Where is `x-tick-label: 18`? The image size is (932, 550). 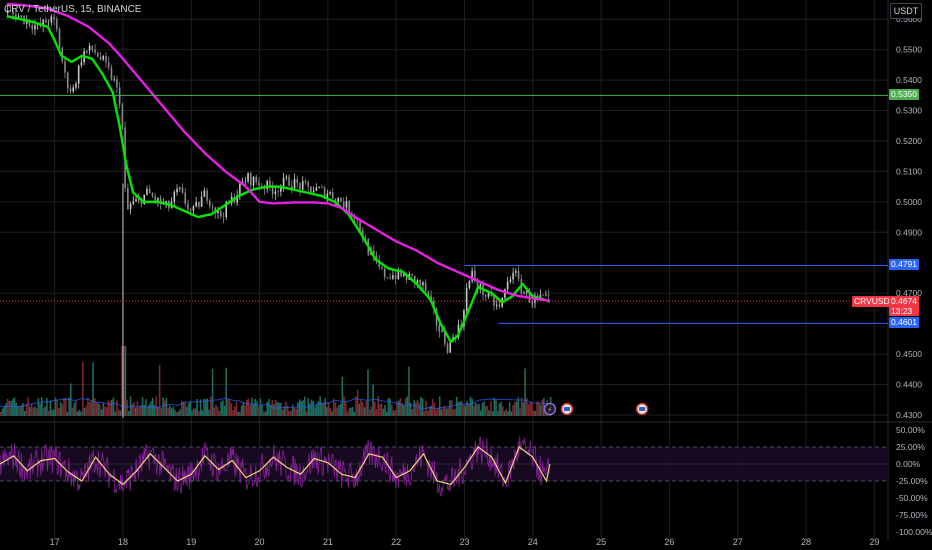 x-tick-label: 18 is located at coordinates (123, 542).